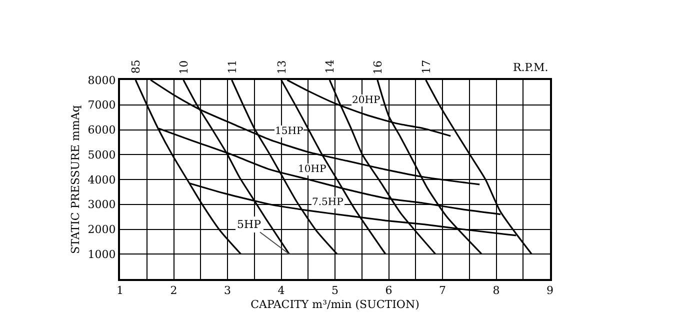 The height and width of the screenshot is (324, 700). What do you see at coordinates (335, 291) in the screenshot?
I see `x-tick-label: 5` at bounding box center [335, 291].